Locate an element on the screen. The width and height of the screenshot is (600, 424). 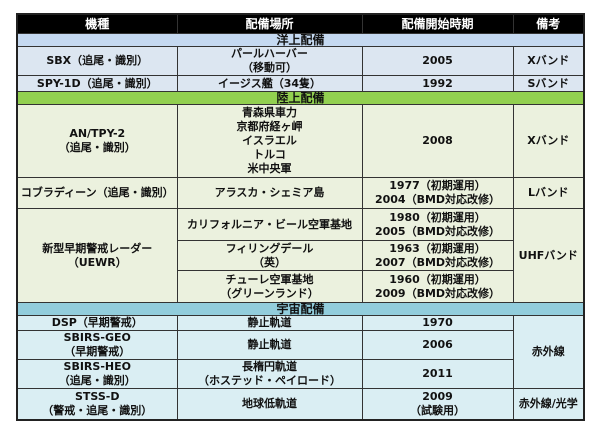
table-row: フィリングデール （英） 1963（初期運用） 2007（BMD対応改修） is located at coordinates (300, 255).